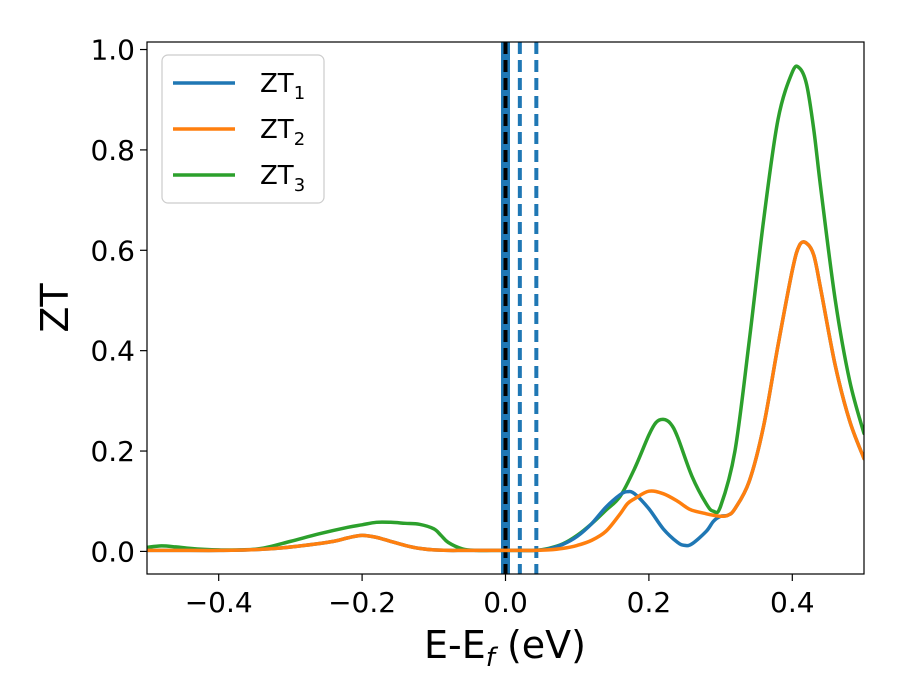 This screenshot has height=700, width=900. Describe the element at coordinates (520, 308) in the screenshot. I see `reference-lines` at that location.